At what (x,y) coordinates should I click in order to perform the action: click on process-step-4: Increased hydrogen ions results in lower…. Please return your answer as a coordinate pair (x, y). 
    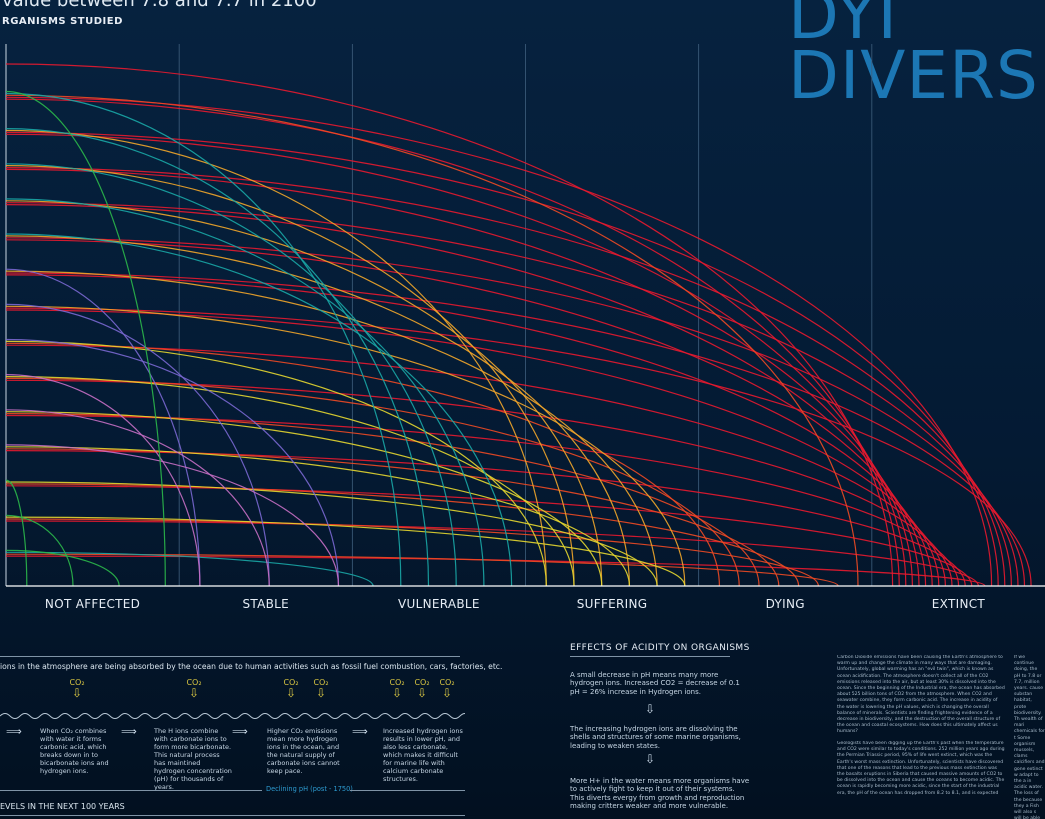
    Looking at the image, I should click on (423, 755).